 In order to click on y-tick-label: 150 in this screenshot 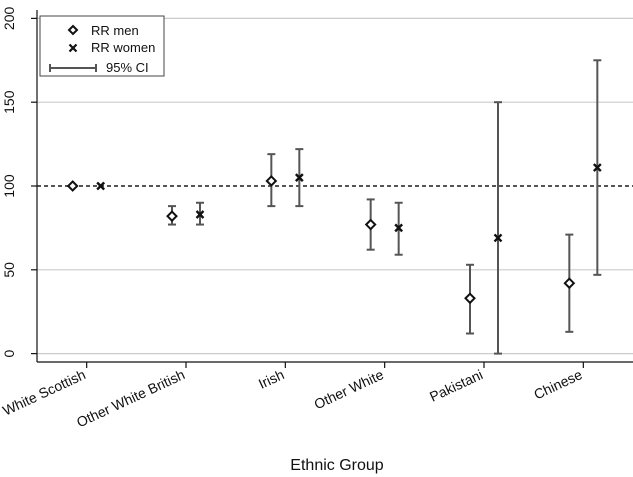, I will do `click(9, 102)`.